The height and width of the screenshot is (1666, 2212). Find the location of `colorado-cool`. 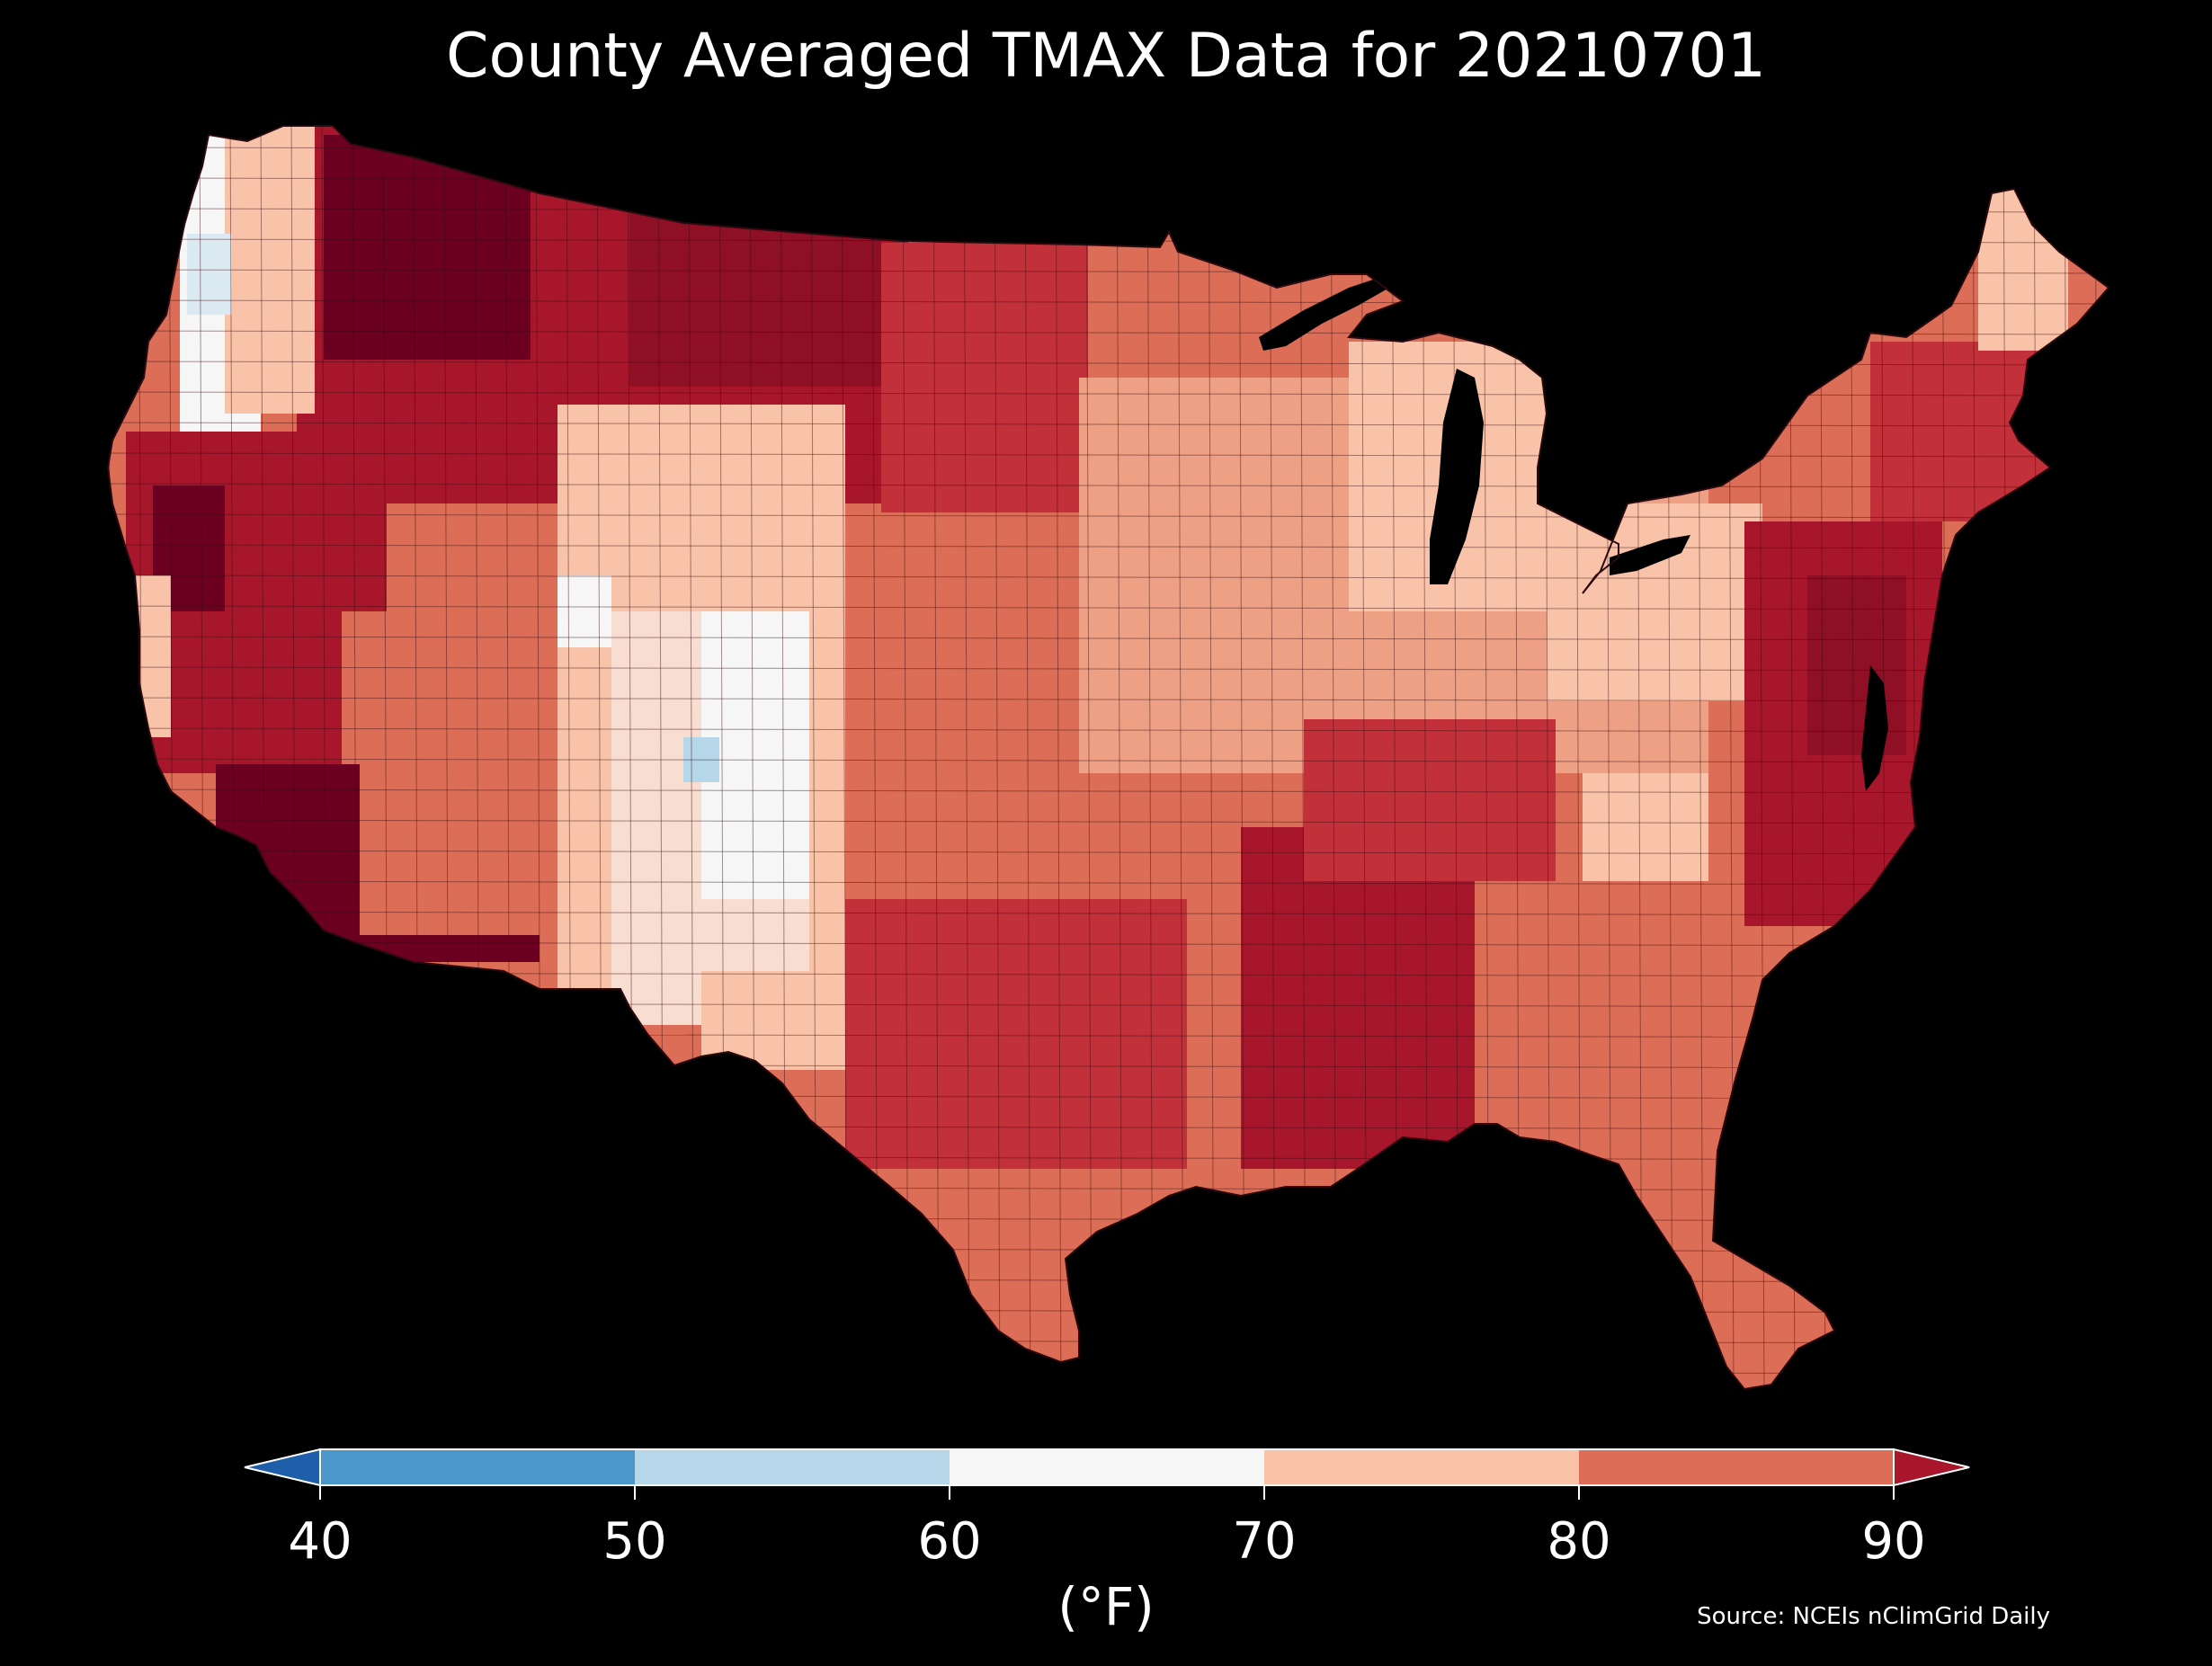

colorado-cool is located at coordinates (701, 759).